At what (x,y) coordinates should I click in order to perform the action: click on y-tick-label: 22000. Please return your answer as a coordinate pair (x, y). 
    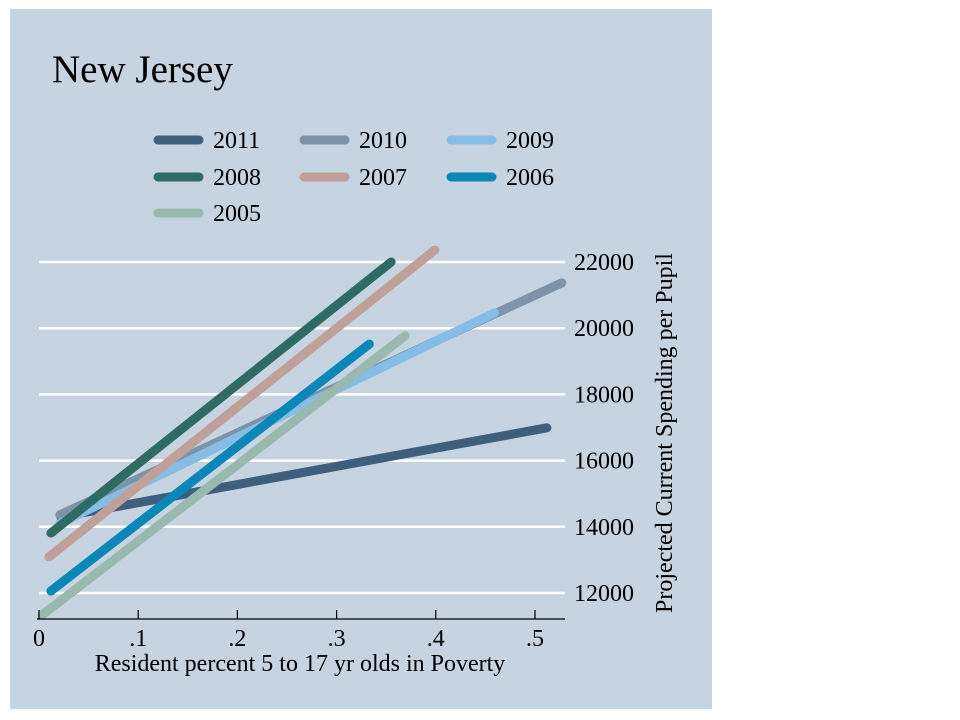
    Looking at the image, I should click on (604, 263).